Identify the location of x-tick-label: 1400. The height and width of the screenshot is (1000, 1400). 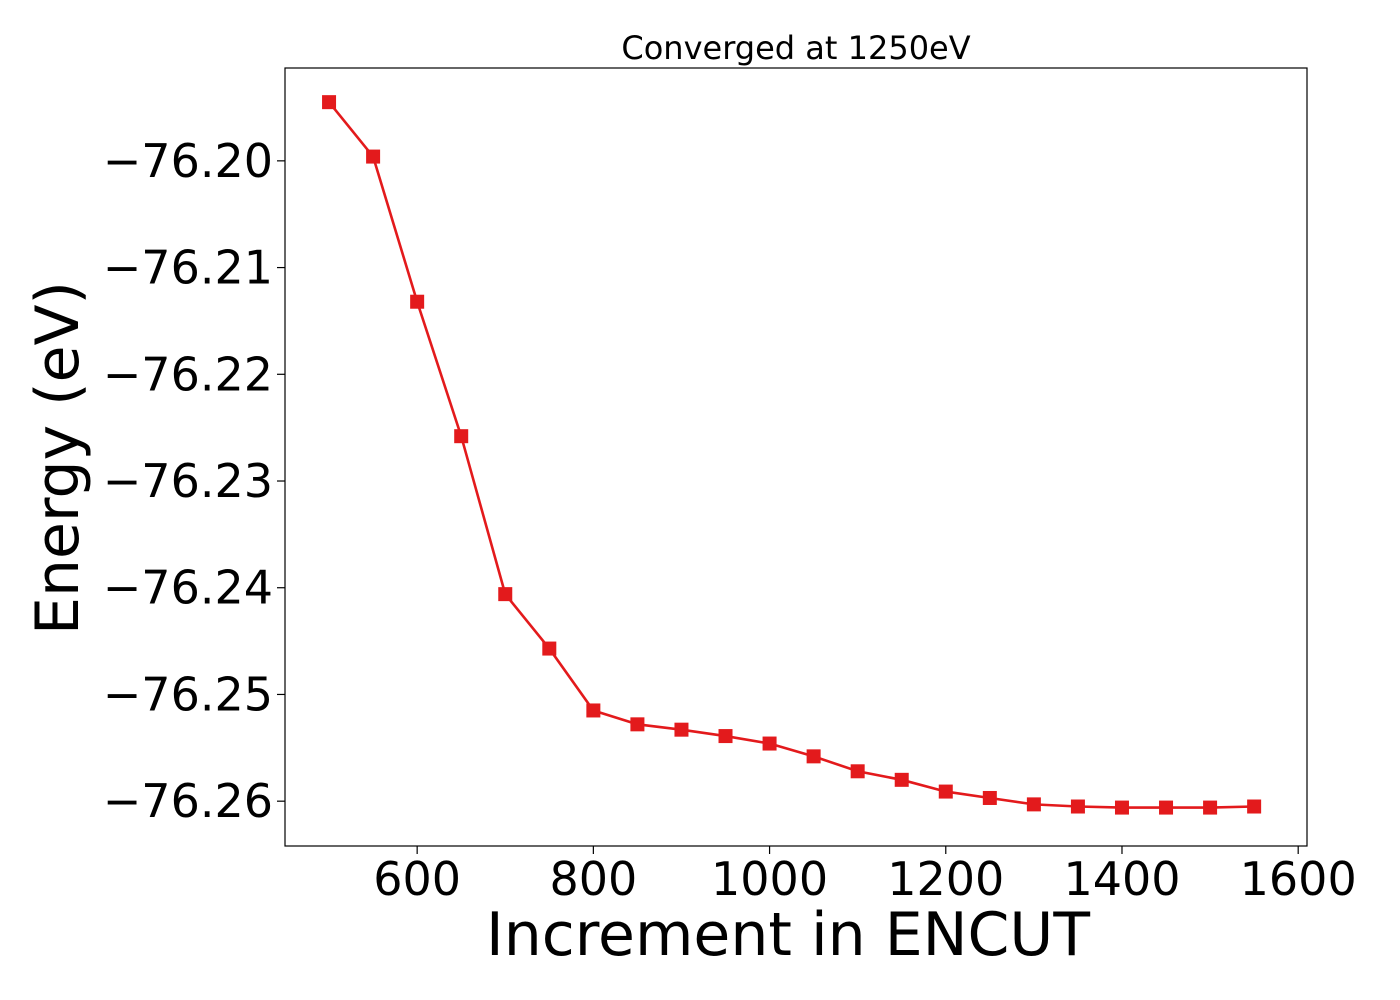
(1121, 879).